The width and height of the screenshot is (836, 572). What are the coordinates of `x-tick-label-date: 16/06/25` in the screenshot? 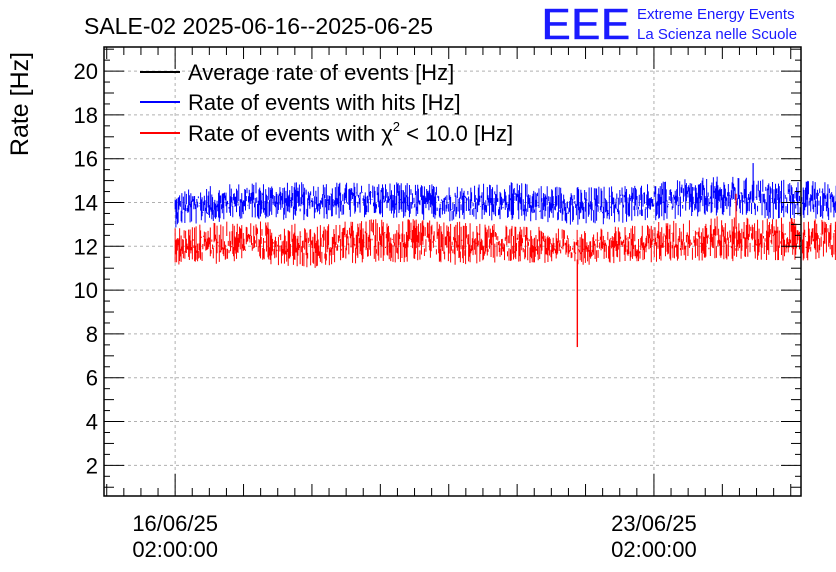 It's located at (175, 523).